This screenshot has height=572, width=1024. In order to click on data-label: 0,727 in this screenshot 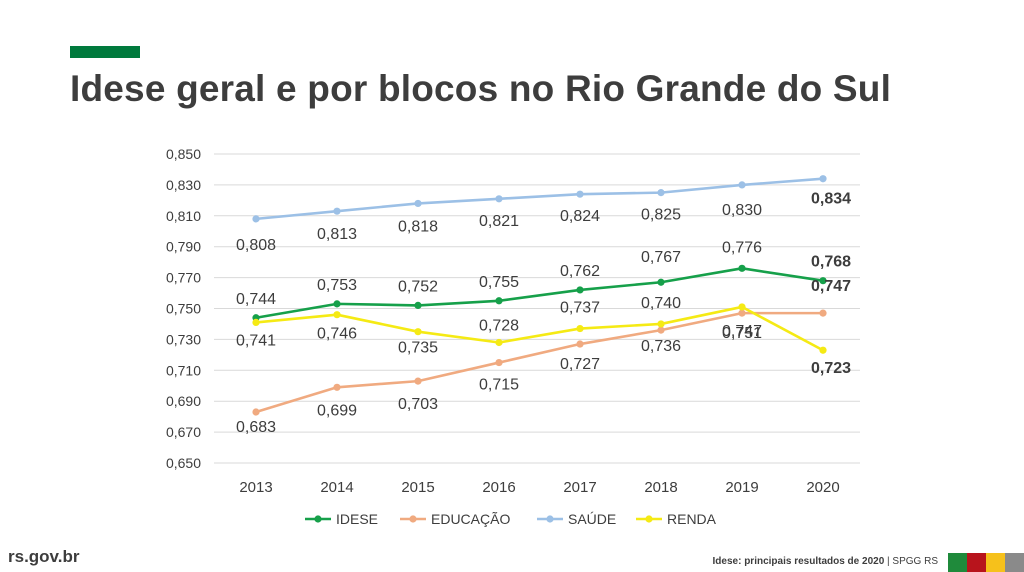, I will do `click(580, 364)`.